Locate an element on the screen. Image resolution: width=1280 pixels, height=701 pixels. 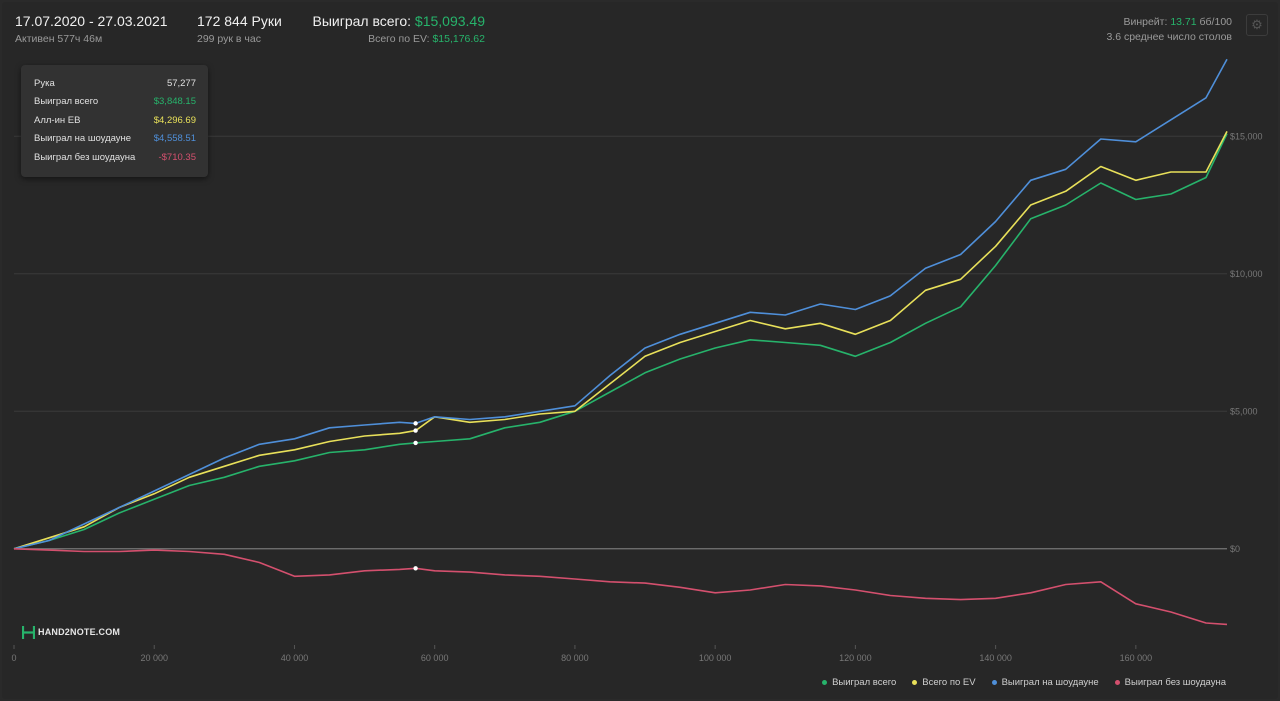
period-range: 17.07.2020 - 27.03.2021 is located at coordinates (91, 21).